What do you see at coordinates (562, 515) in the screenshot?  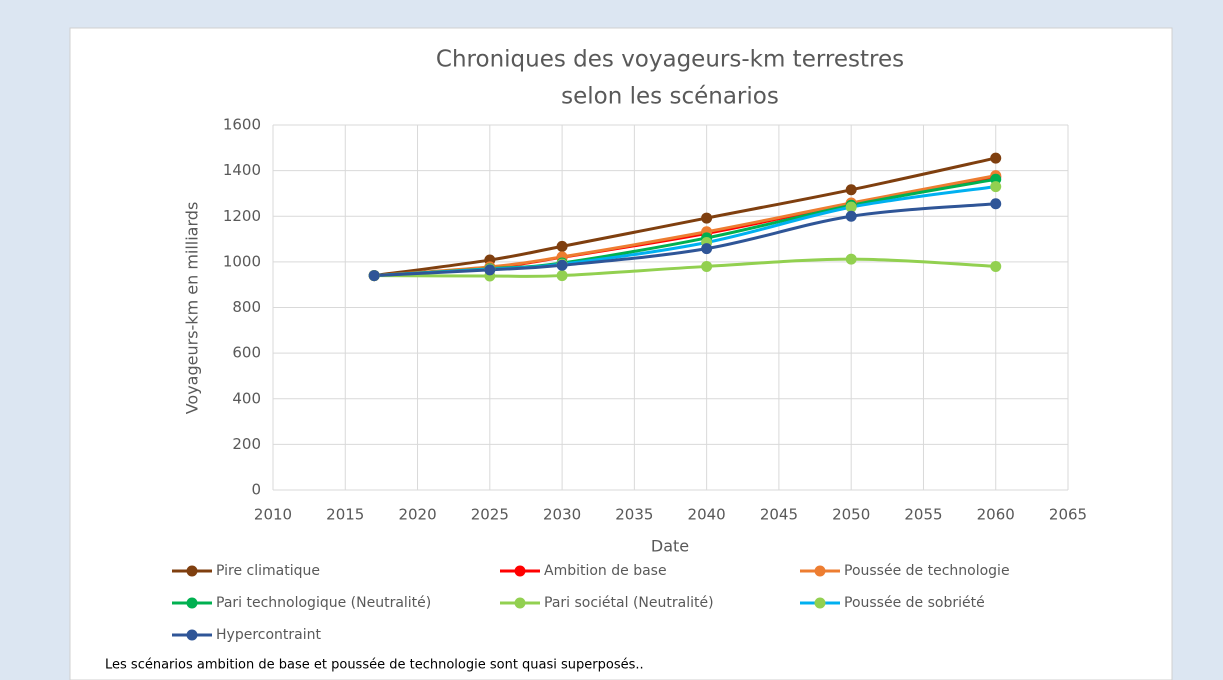 I see `x-tick-label: 2030` at bounding box center [562, 515].